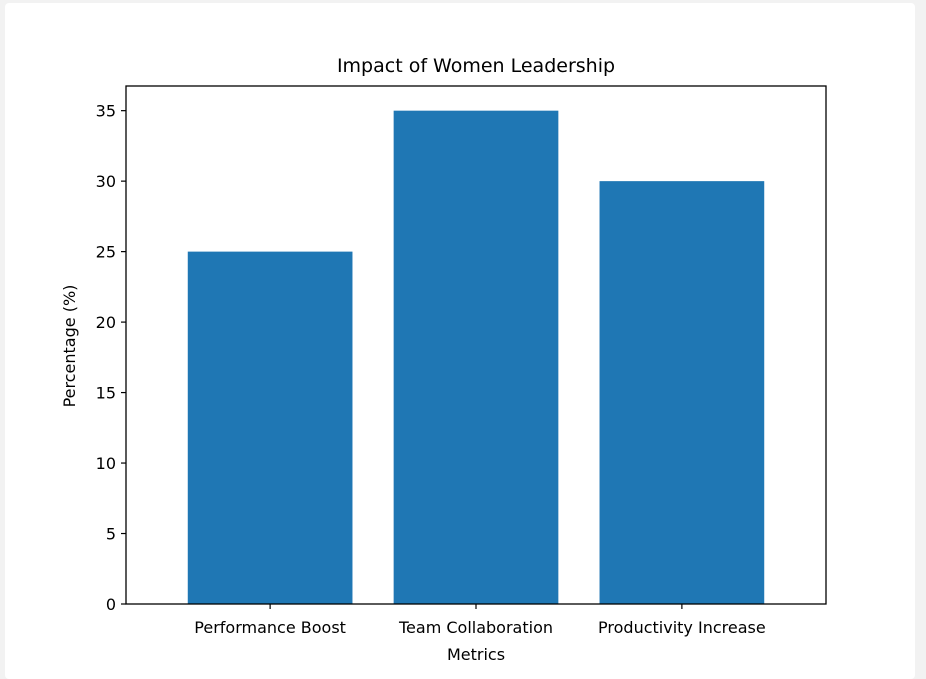 The width and height of the screenshot is (926, 679). Describe the element at coordinates (476, 654) in the screenshot. I see `x-axis-label: Metrics` at that location.